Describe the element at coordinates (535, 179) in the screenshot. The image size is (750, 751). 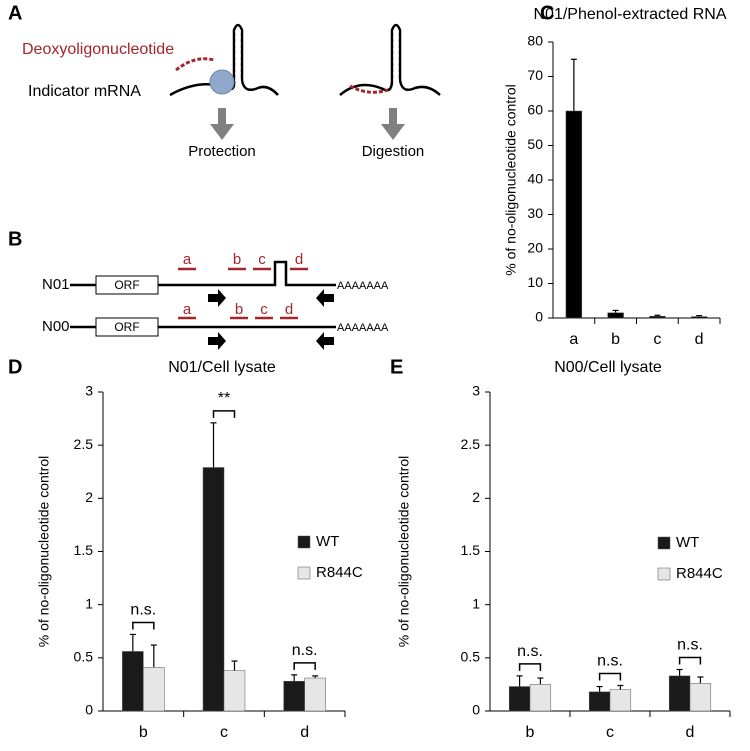
I see `y-tick-label: 40` at that location.